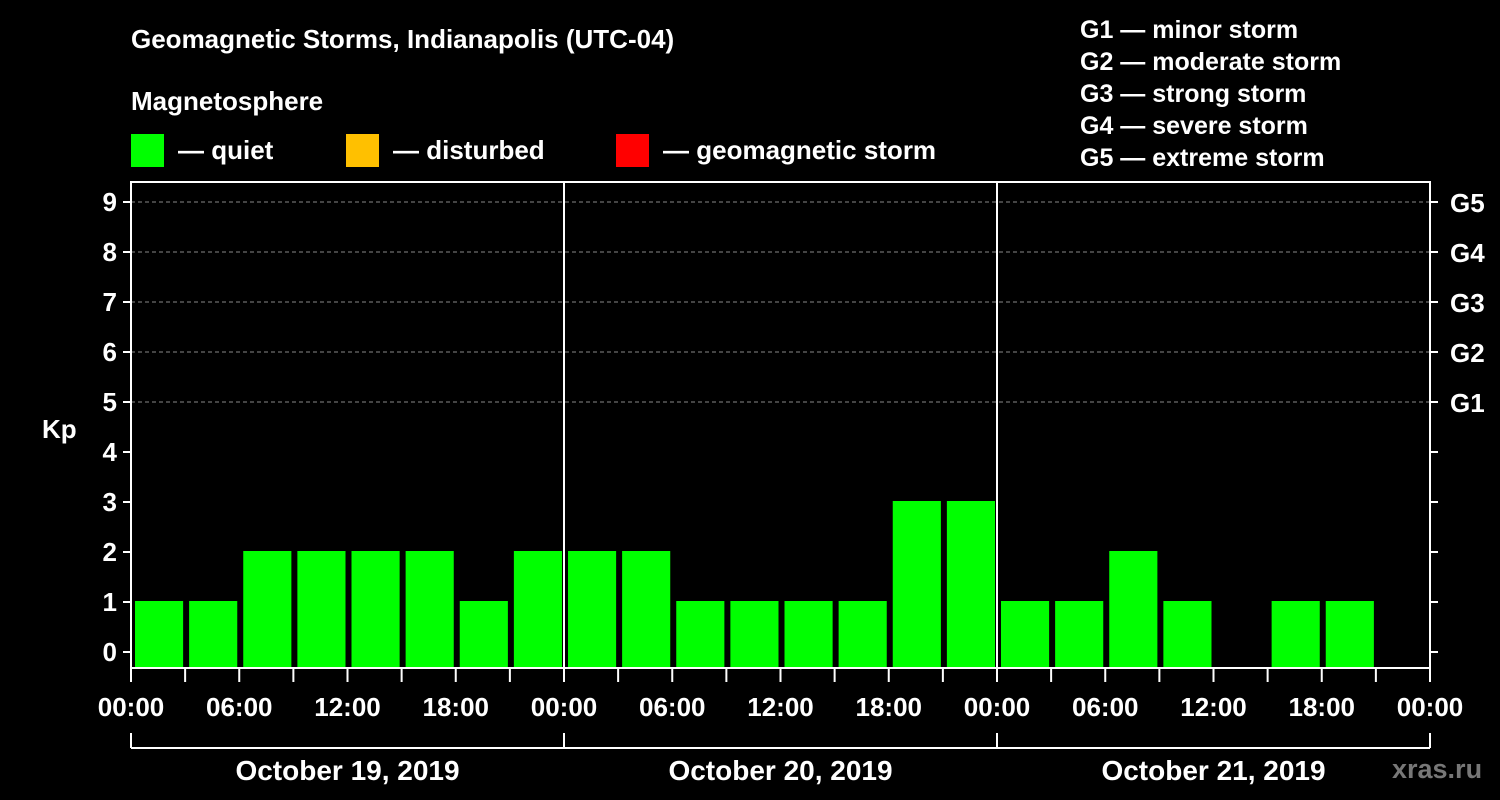 The image size is (1500, 800). I want to click on y-tick-label: 0, so click(110, 652).